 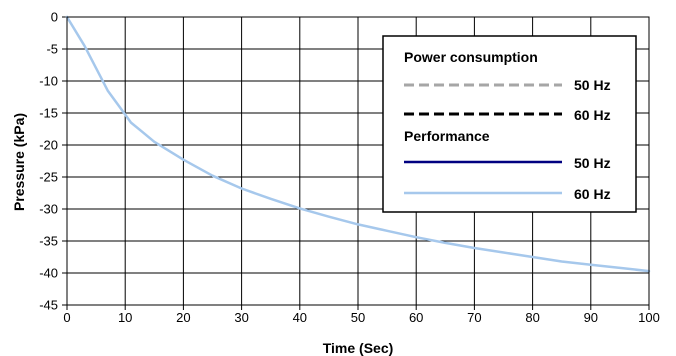 I want to click on x-tick-label-5: 50, so click(x=358, y=317).